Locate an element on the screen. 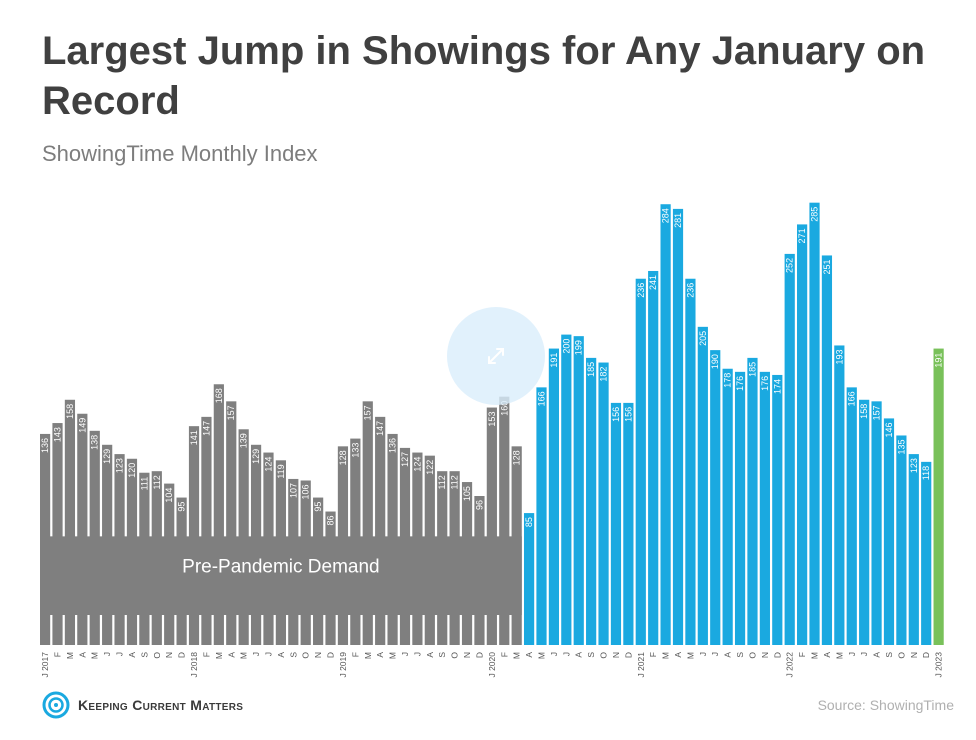 This screenshot has width=976, height=740. bar-value-label: 199 is located at coordinates (579, 347).